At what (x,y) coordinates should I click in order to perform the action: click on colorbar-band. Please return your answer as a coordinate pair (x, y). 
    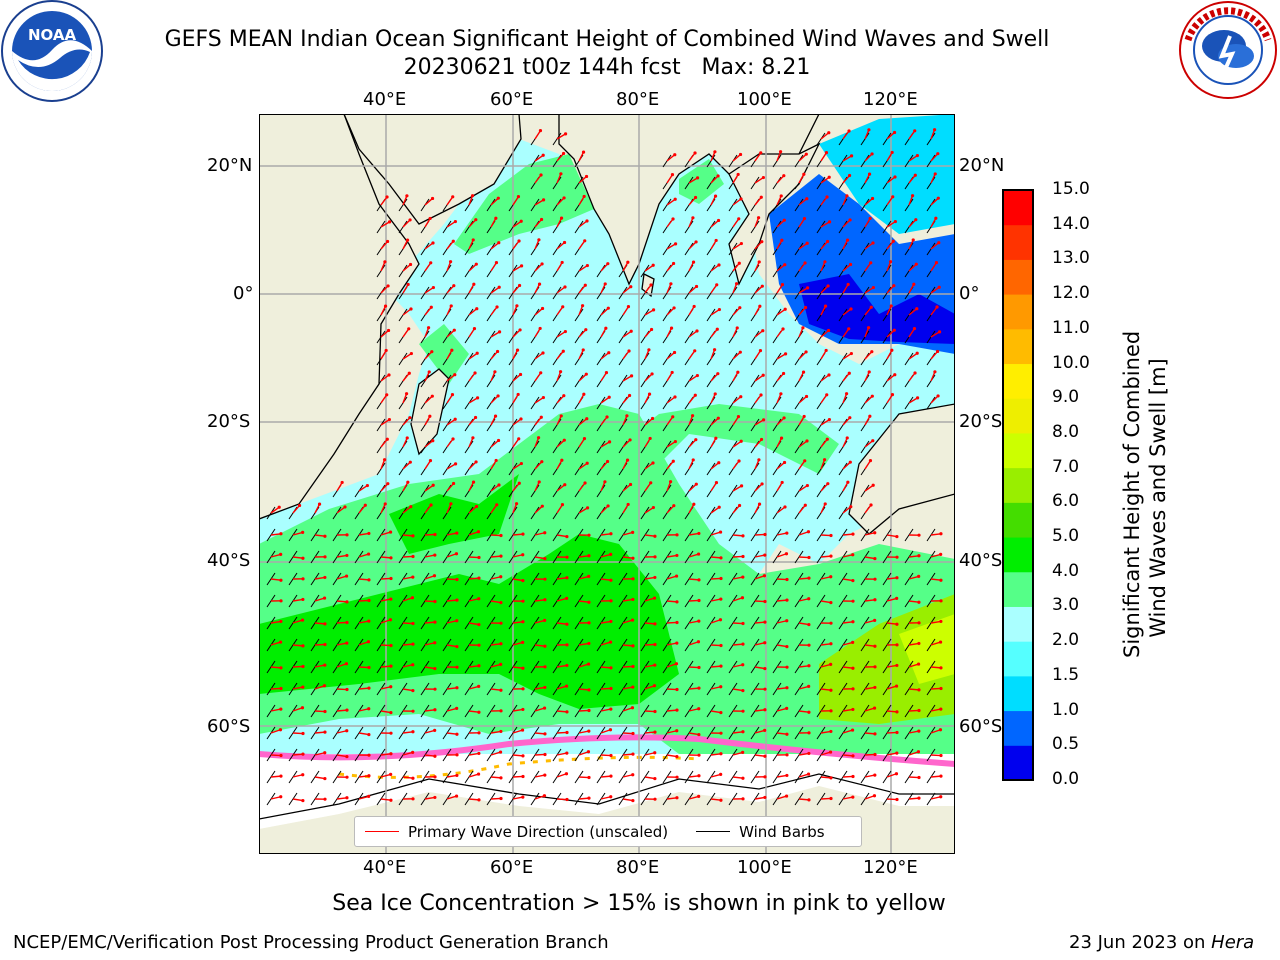
    Looking at the image, I should click on (1018, 624).